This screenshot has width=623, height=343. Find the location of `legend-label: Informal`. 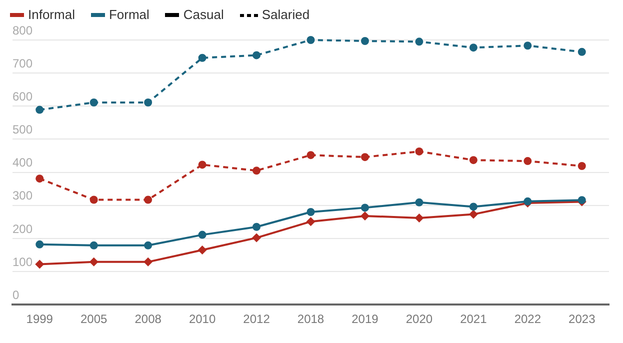

legend-label: Informal is located at coordinates (51, 14).